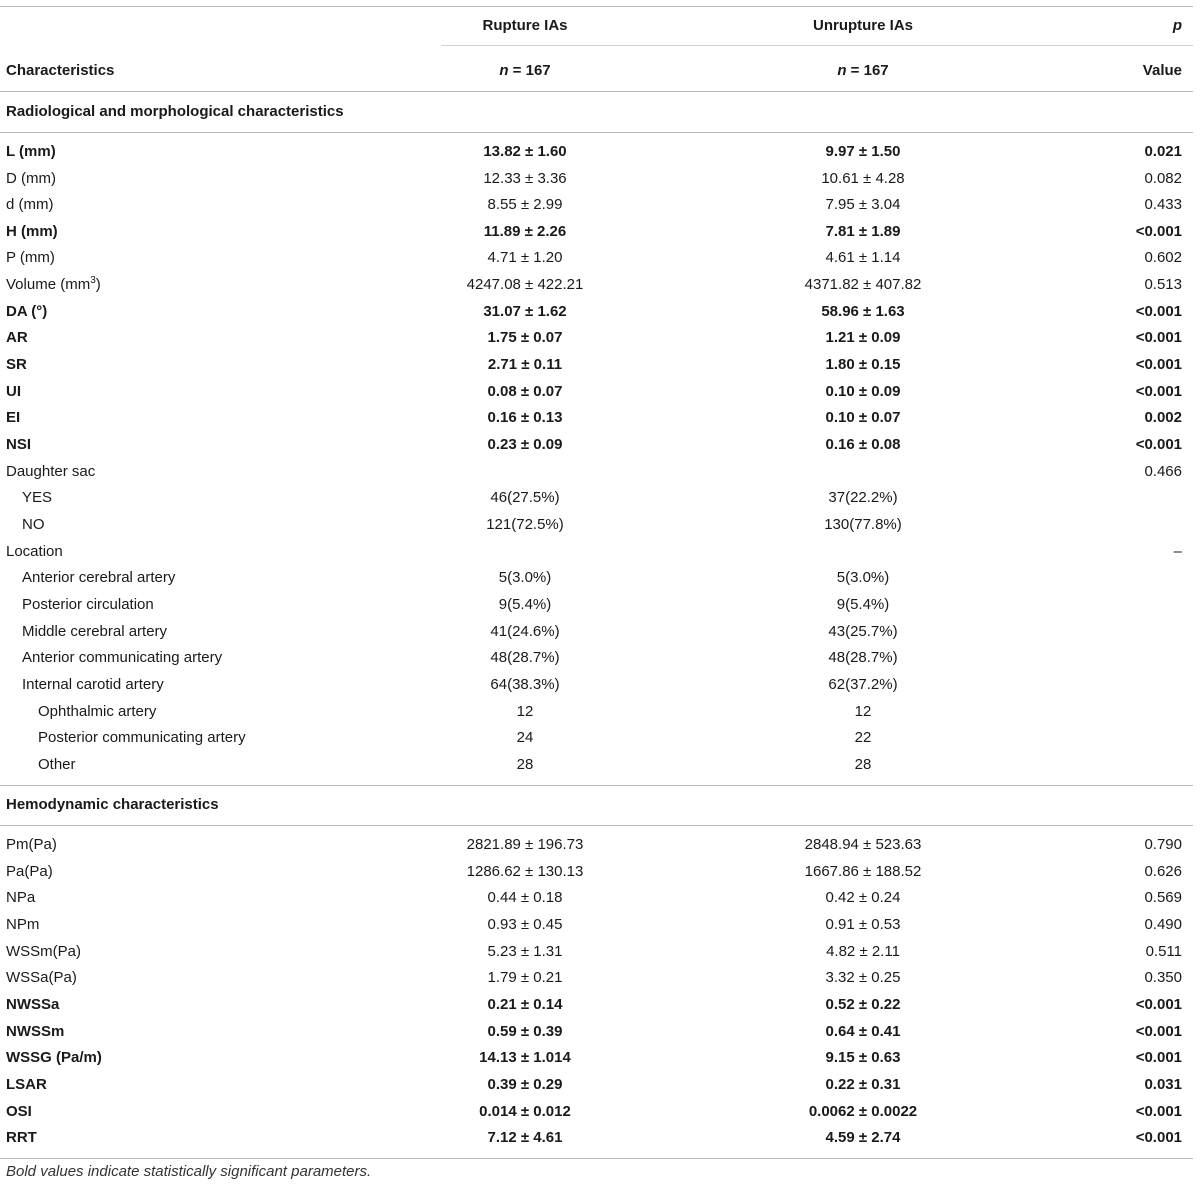  I want to click on table-row: P (mm) 4.71 ± 1.20 4.61 ± 1.14 0.602, so click(594, 257).